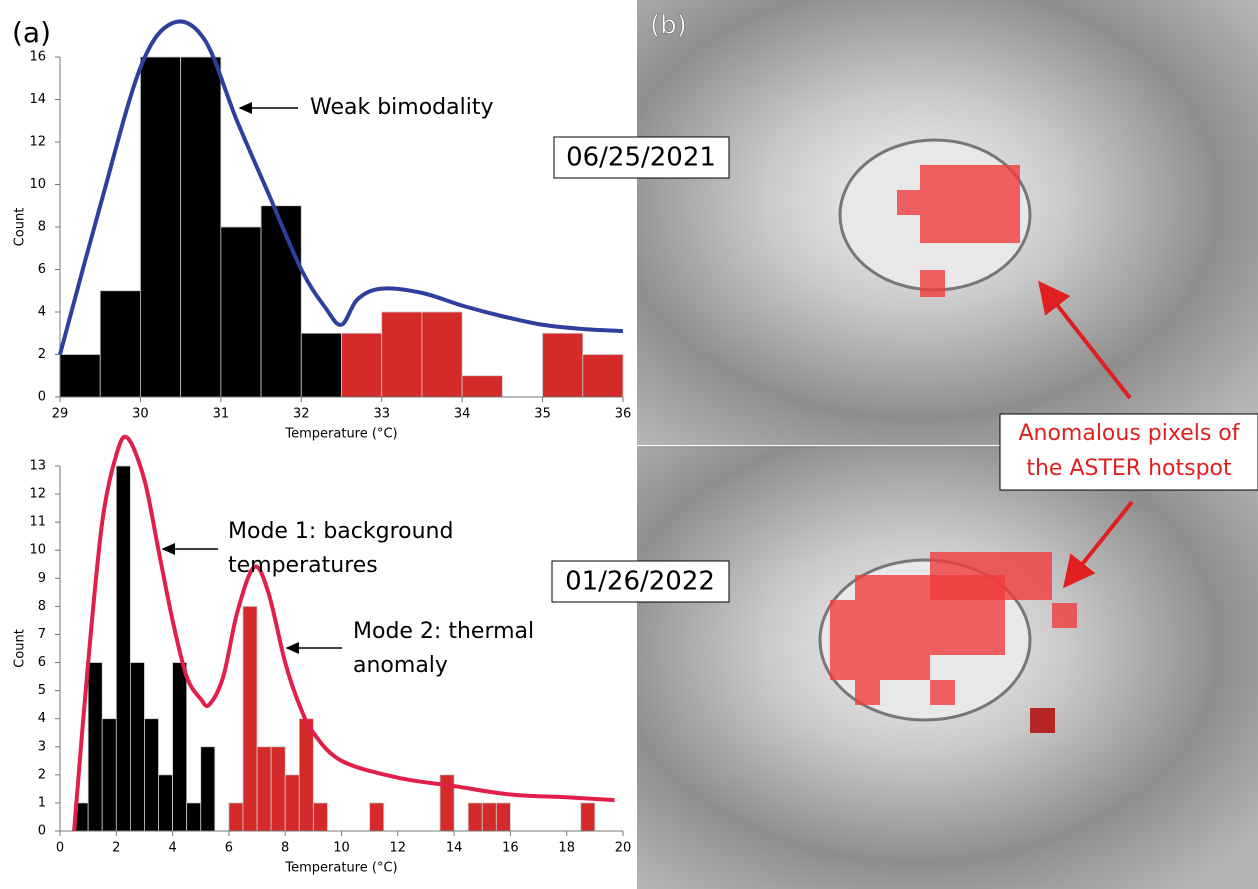 The height and width of the screenshot is (889, 1258). What do you see at coordinates (37, 57) in the screenshot?
I see `y-tick-label: 16` at bounding box center [37, 57].